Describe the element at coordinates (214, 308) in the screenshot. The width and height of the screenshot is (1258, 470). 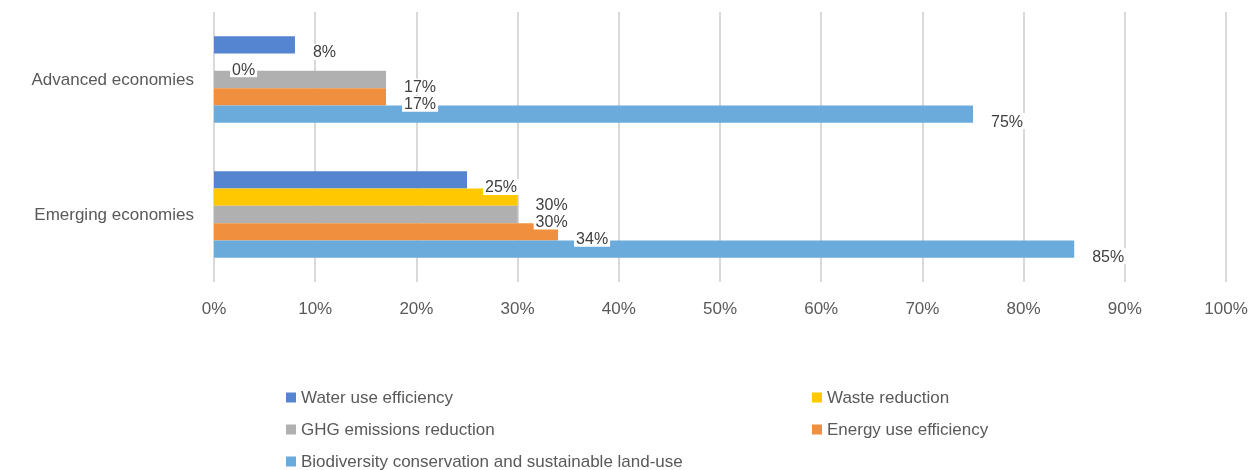
I see `x-tick-label: 0%` at that location.